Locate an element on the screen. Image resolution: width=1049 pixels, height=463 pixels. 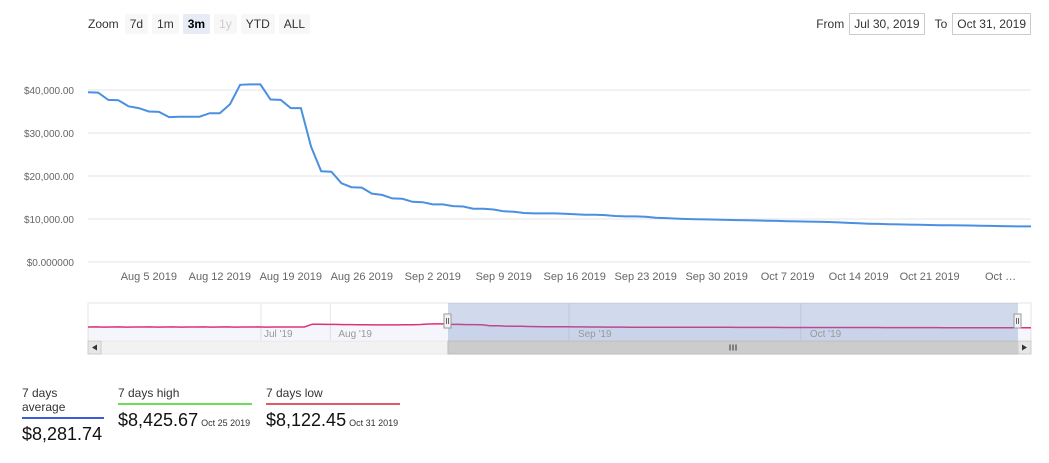
date-range-selector: From Jul 30, 2019 To Oct 31, 2019 is located at coordinates (918, 24).